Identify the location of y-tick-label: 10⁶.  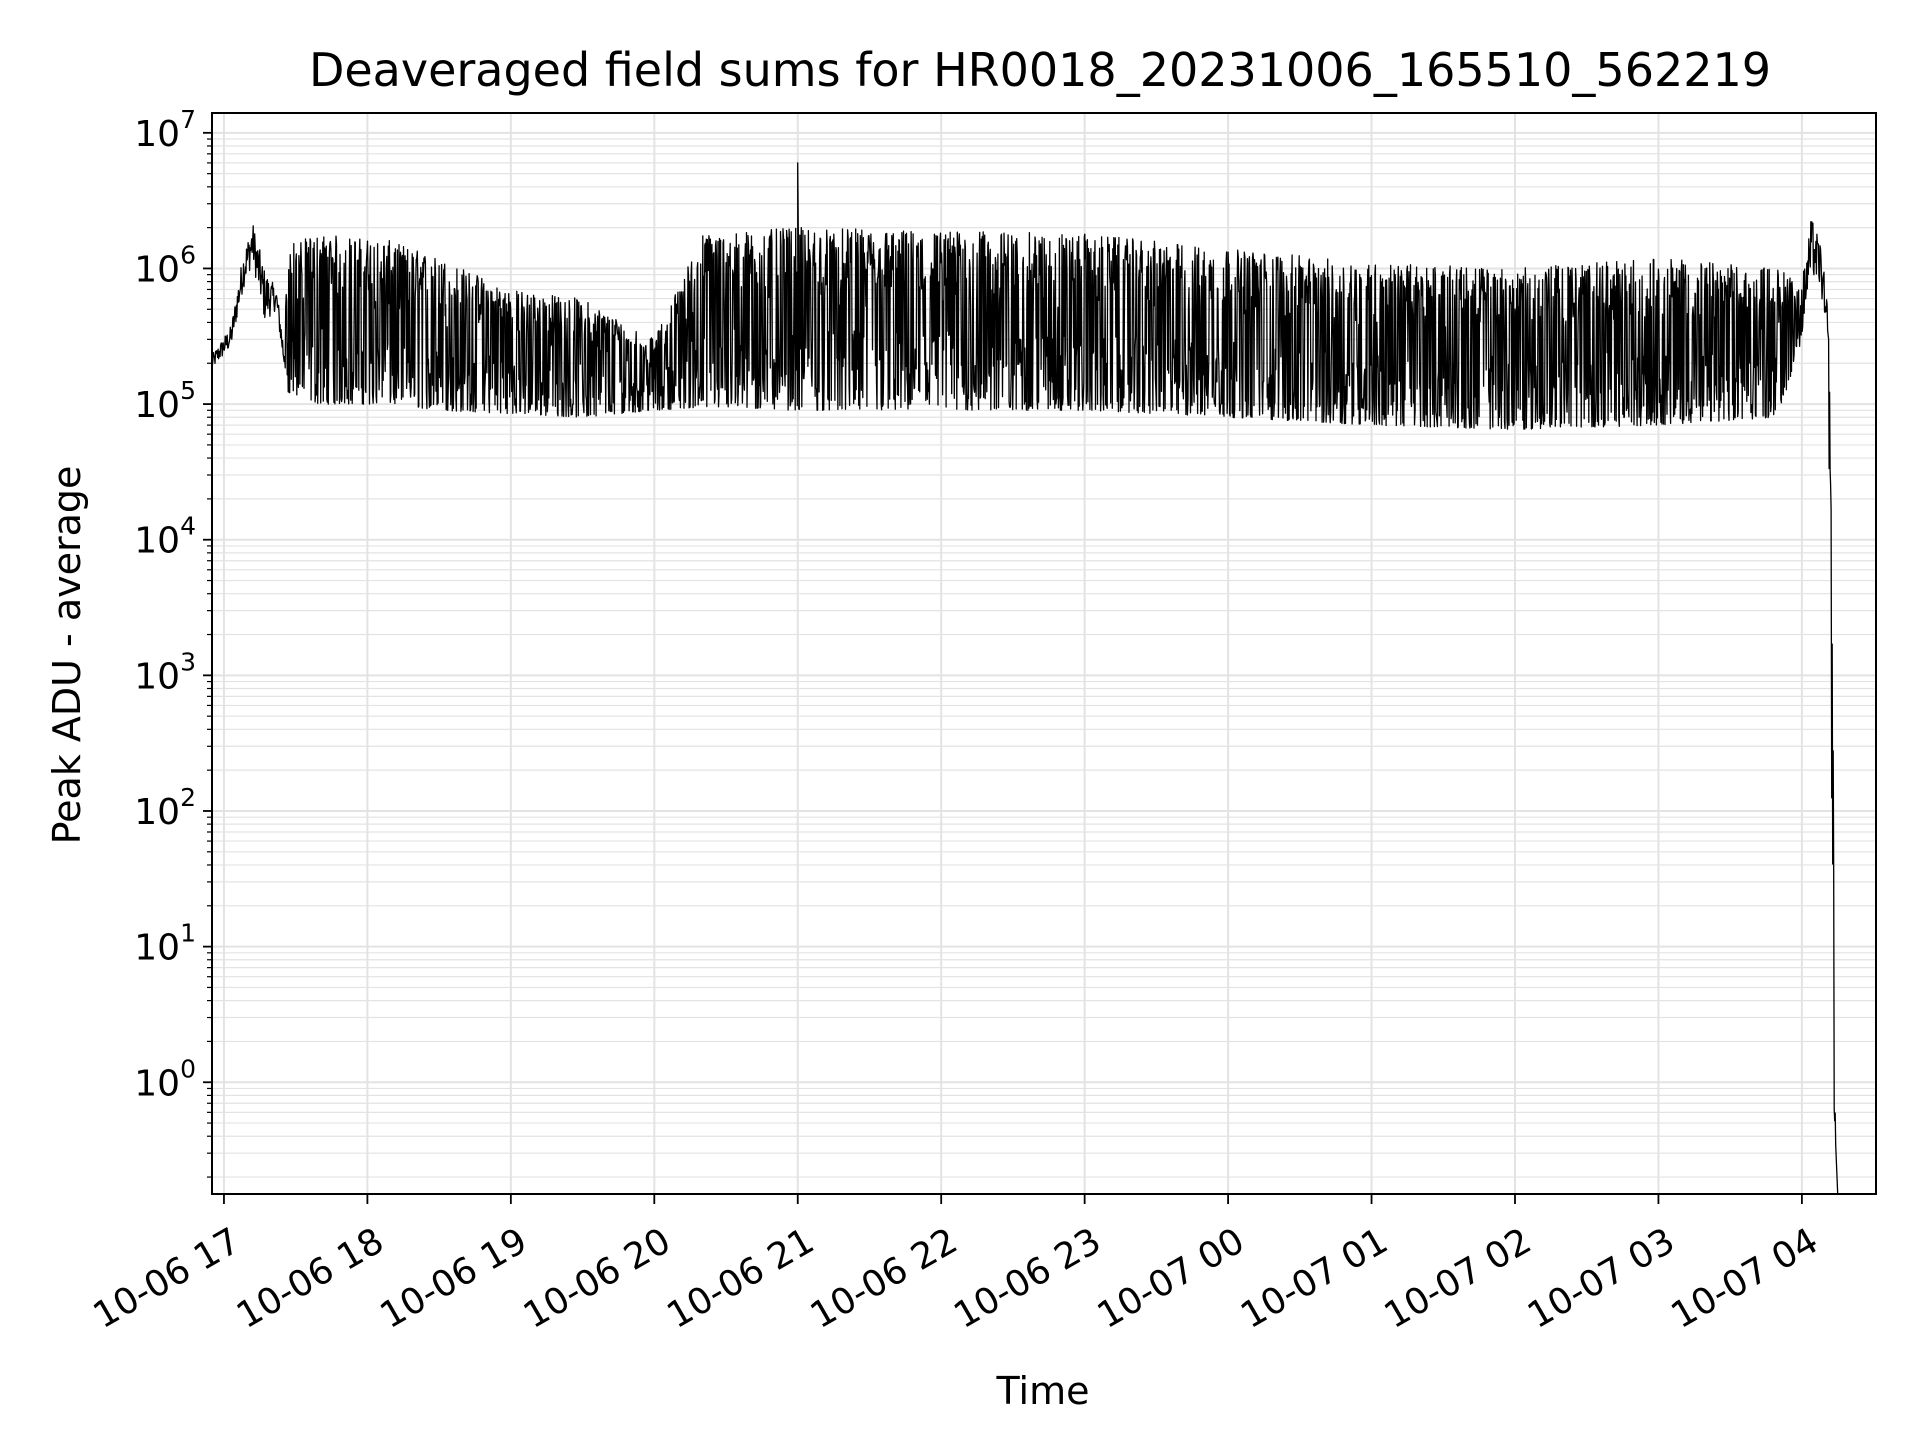
(165, 265).